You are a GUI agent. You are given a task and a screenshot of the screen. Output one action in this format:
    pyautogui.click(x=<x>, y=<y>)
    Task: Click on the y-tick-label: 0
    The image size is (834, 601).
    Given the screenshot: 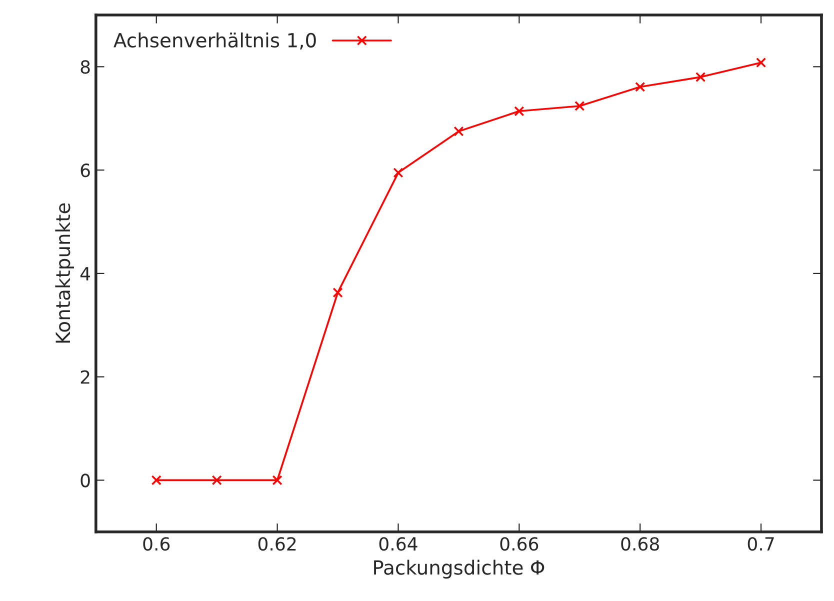 What is the action you would take?
    pyautogui.click(x=85, y=481)
    